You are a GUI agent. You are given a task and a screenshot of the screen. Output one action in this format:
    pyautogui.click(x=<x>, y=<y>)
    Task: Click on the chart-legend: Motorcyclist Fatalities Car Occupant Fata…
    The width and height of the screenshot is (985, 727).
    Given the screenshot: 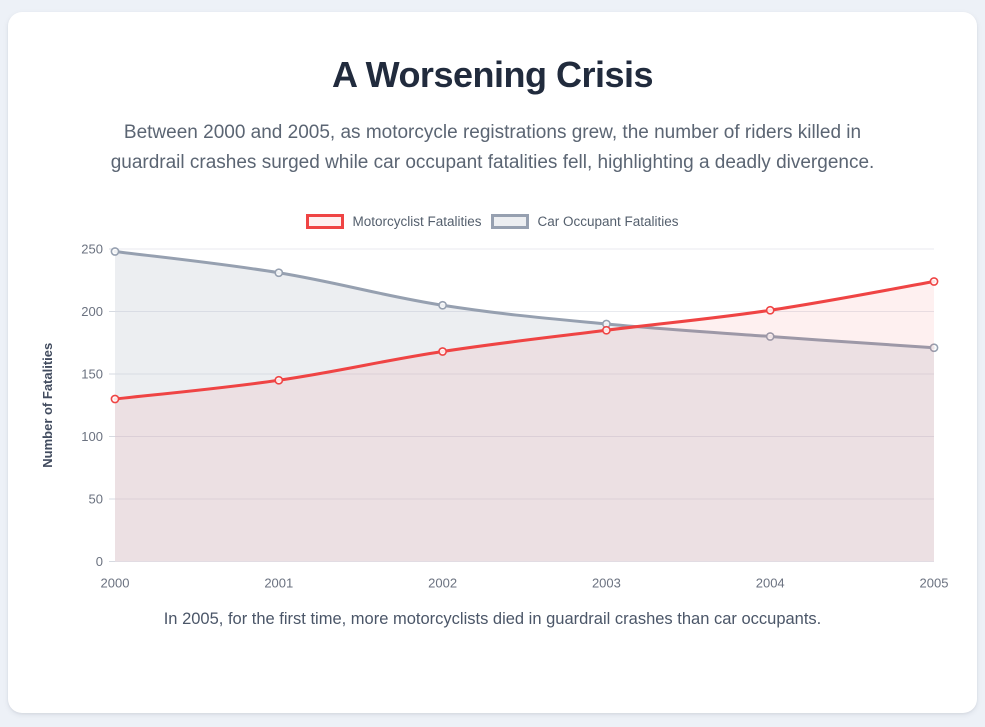 What is the action you would take?
    pyautogui.click(x=492, y=221)
    